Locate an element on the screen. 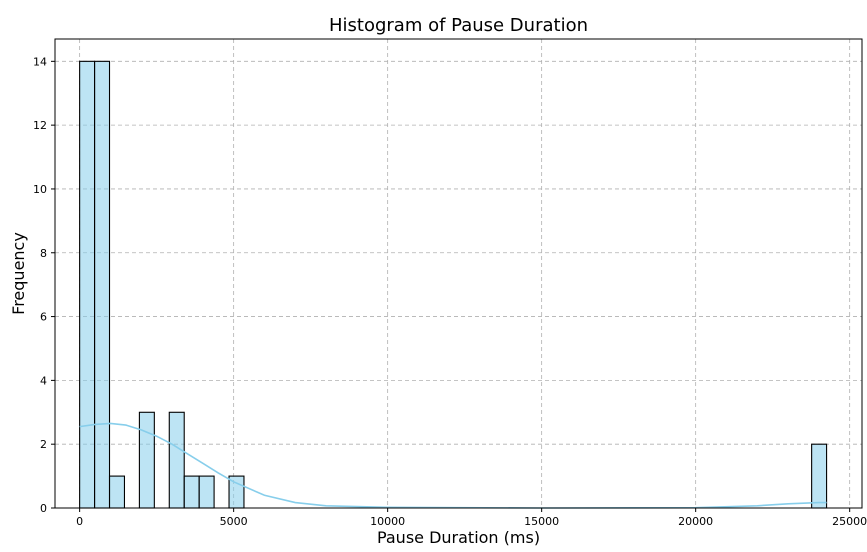 The height and width of the screenshot is (552, 867). x-tick-label: 10000 is located at coordinates (387, 521).